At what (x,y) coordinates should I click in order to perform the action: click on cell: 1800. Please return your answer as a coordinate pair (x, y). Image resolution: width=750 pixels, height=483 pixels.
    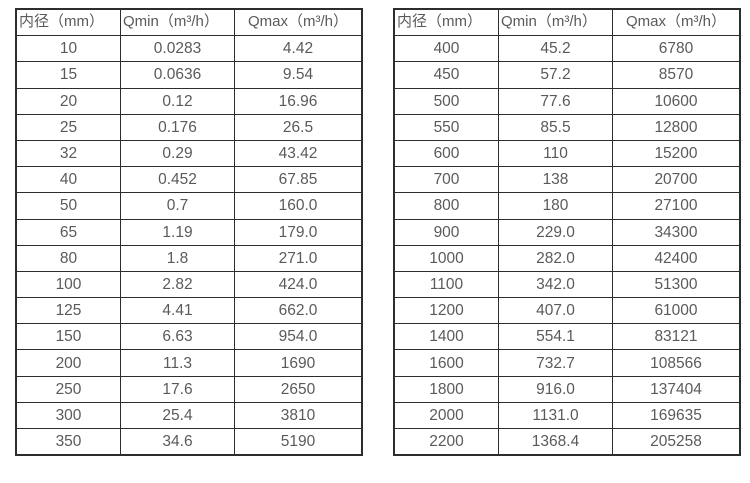
    Looking at the image, I should click on (446, 389).